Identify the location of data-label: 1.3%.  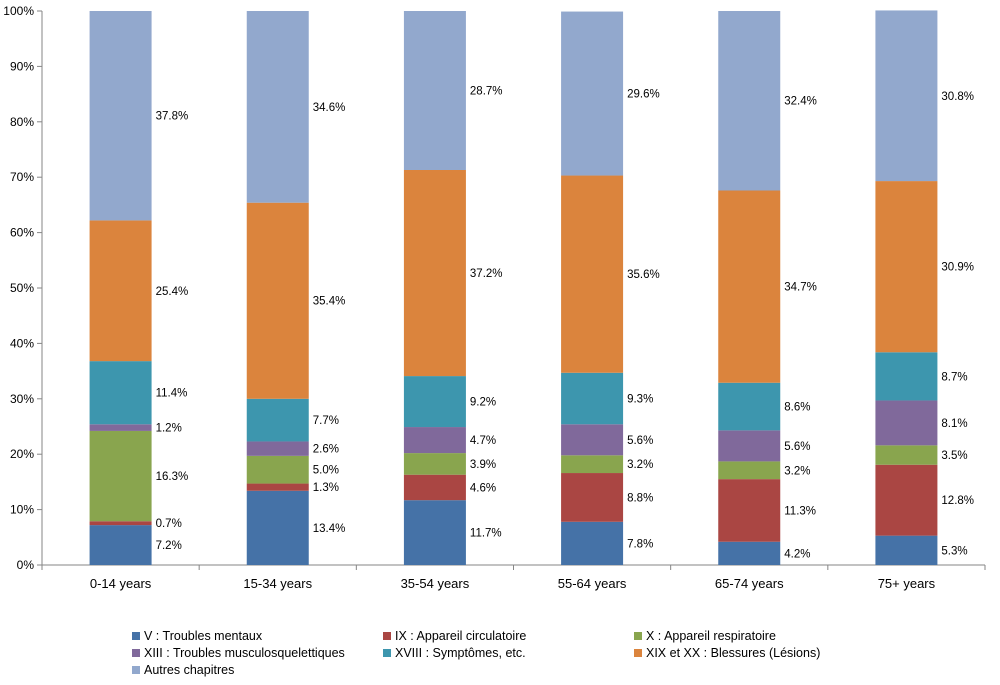
(326, 488).